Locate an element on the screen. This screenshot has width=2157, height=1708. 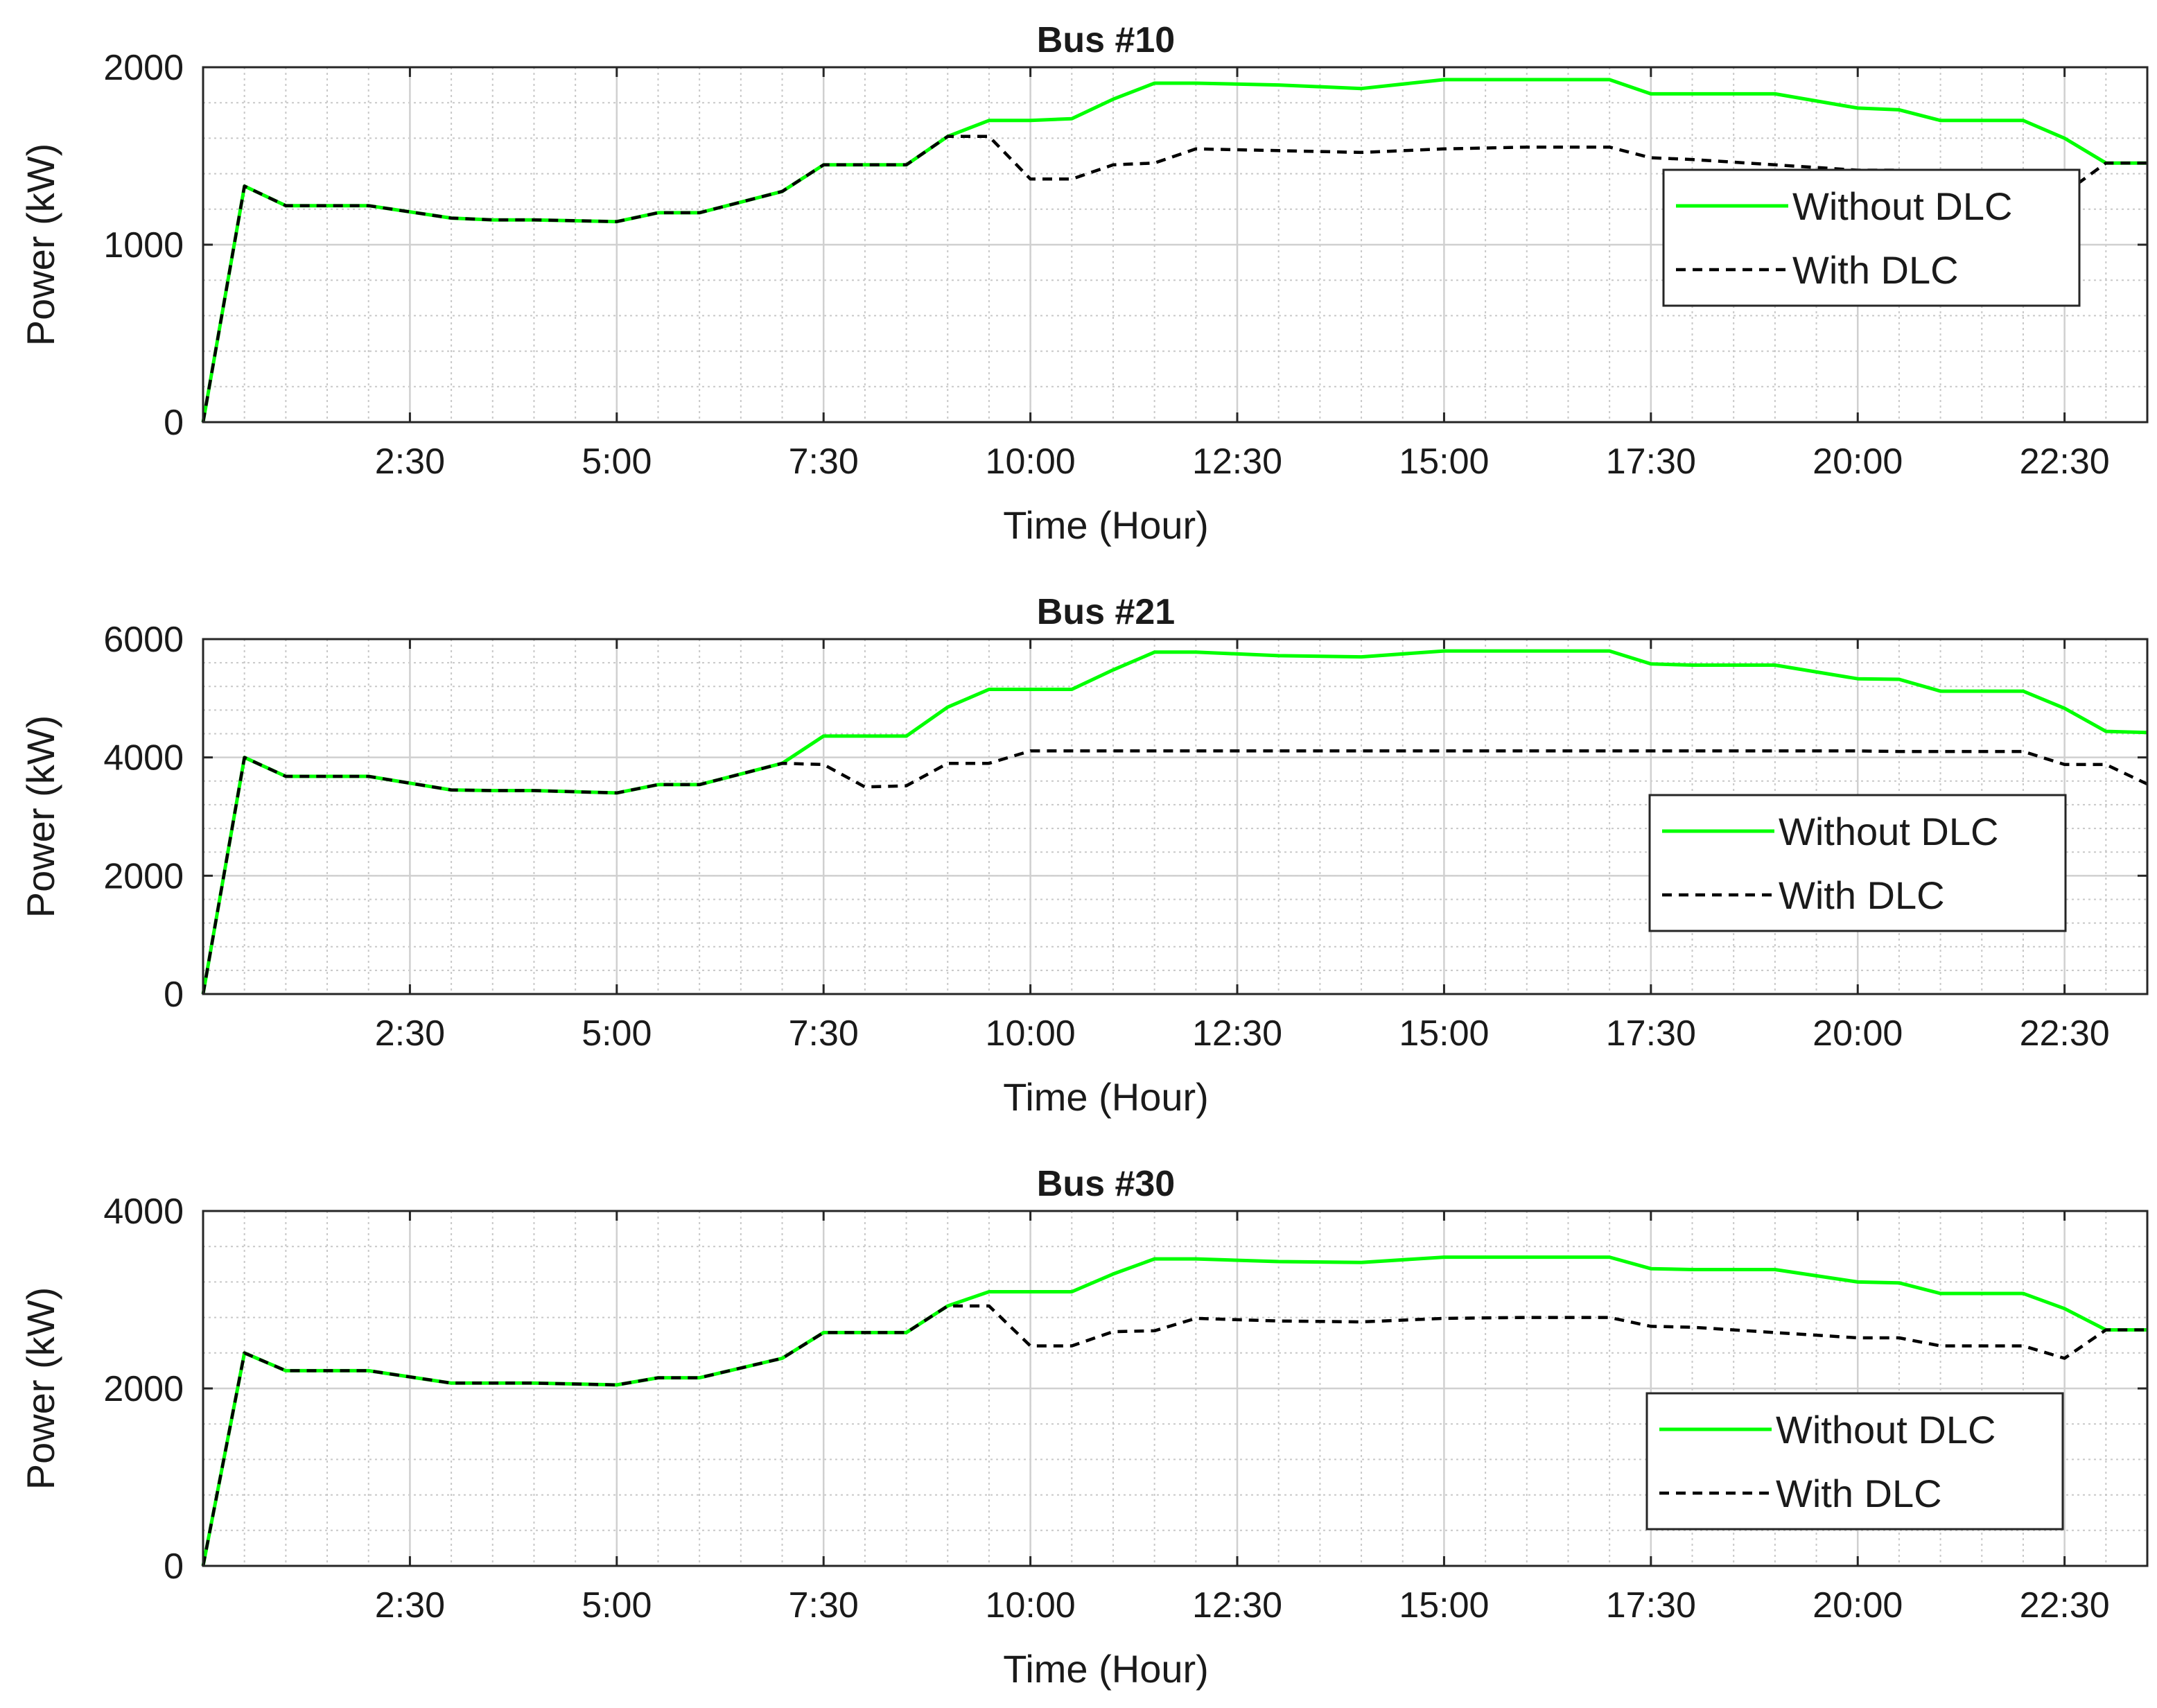
chart-title: Bus #30 is located at coordinates (1106, 1184).